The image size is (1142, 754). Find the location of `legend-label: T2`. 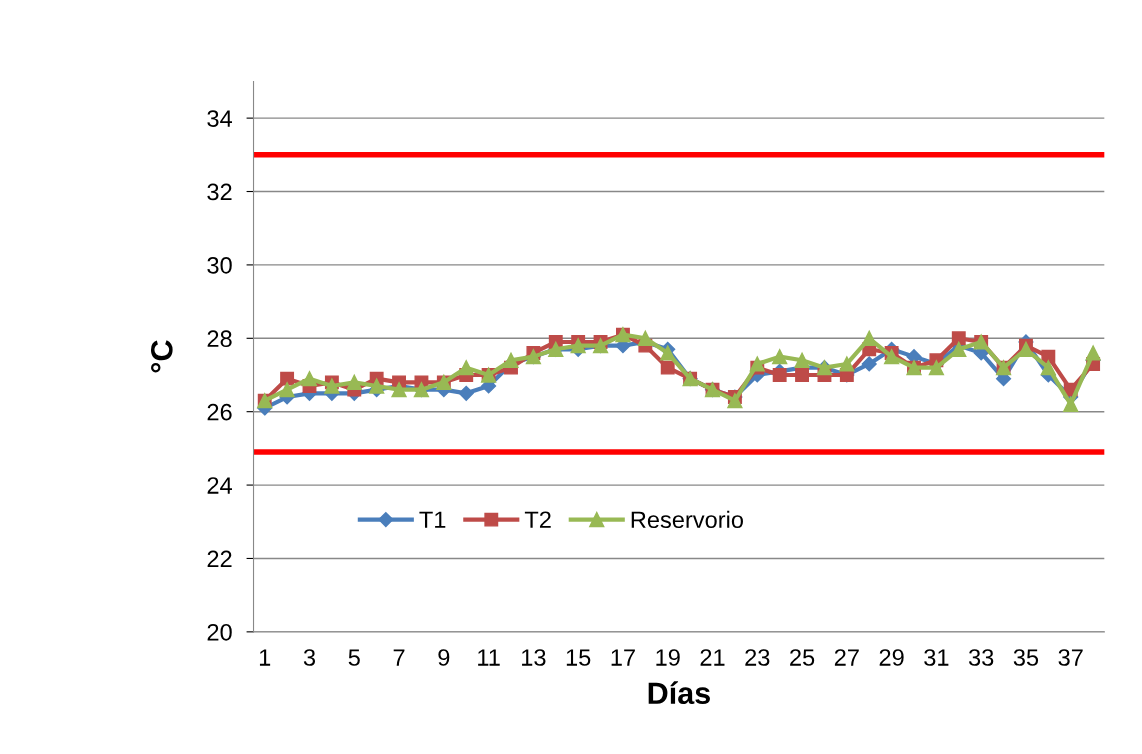

legend-label: T2 is located at coordinates (537, 519).